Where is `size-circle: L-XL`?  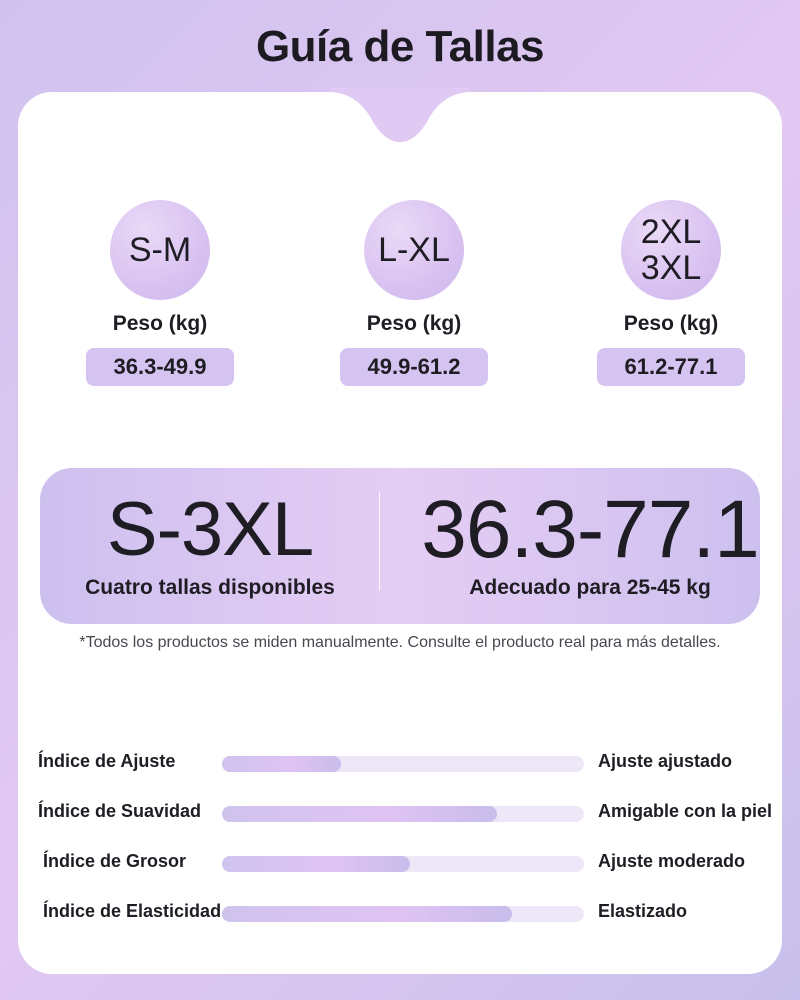
size-circle: L-XL is located at coordinates (414, 250).